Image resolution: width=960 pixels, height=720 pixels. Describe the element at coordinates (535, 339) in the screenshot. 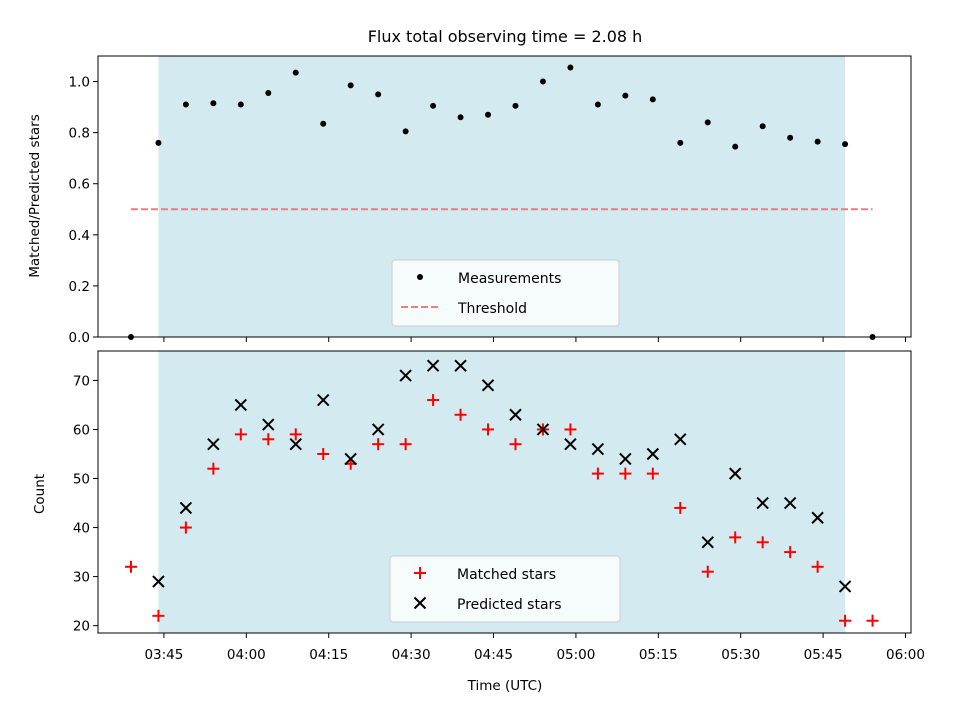

I see `ratio-x-tick-marks` at that location.